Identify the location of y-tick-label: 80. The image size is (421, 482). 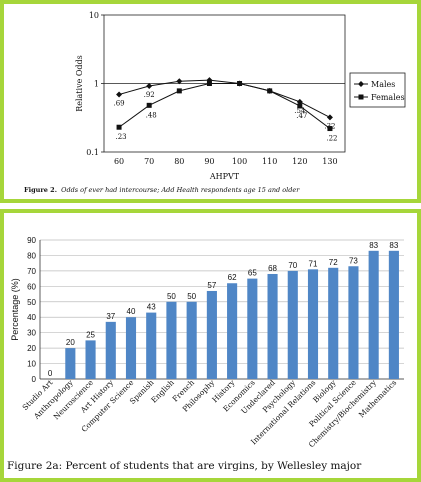
(31, 255).